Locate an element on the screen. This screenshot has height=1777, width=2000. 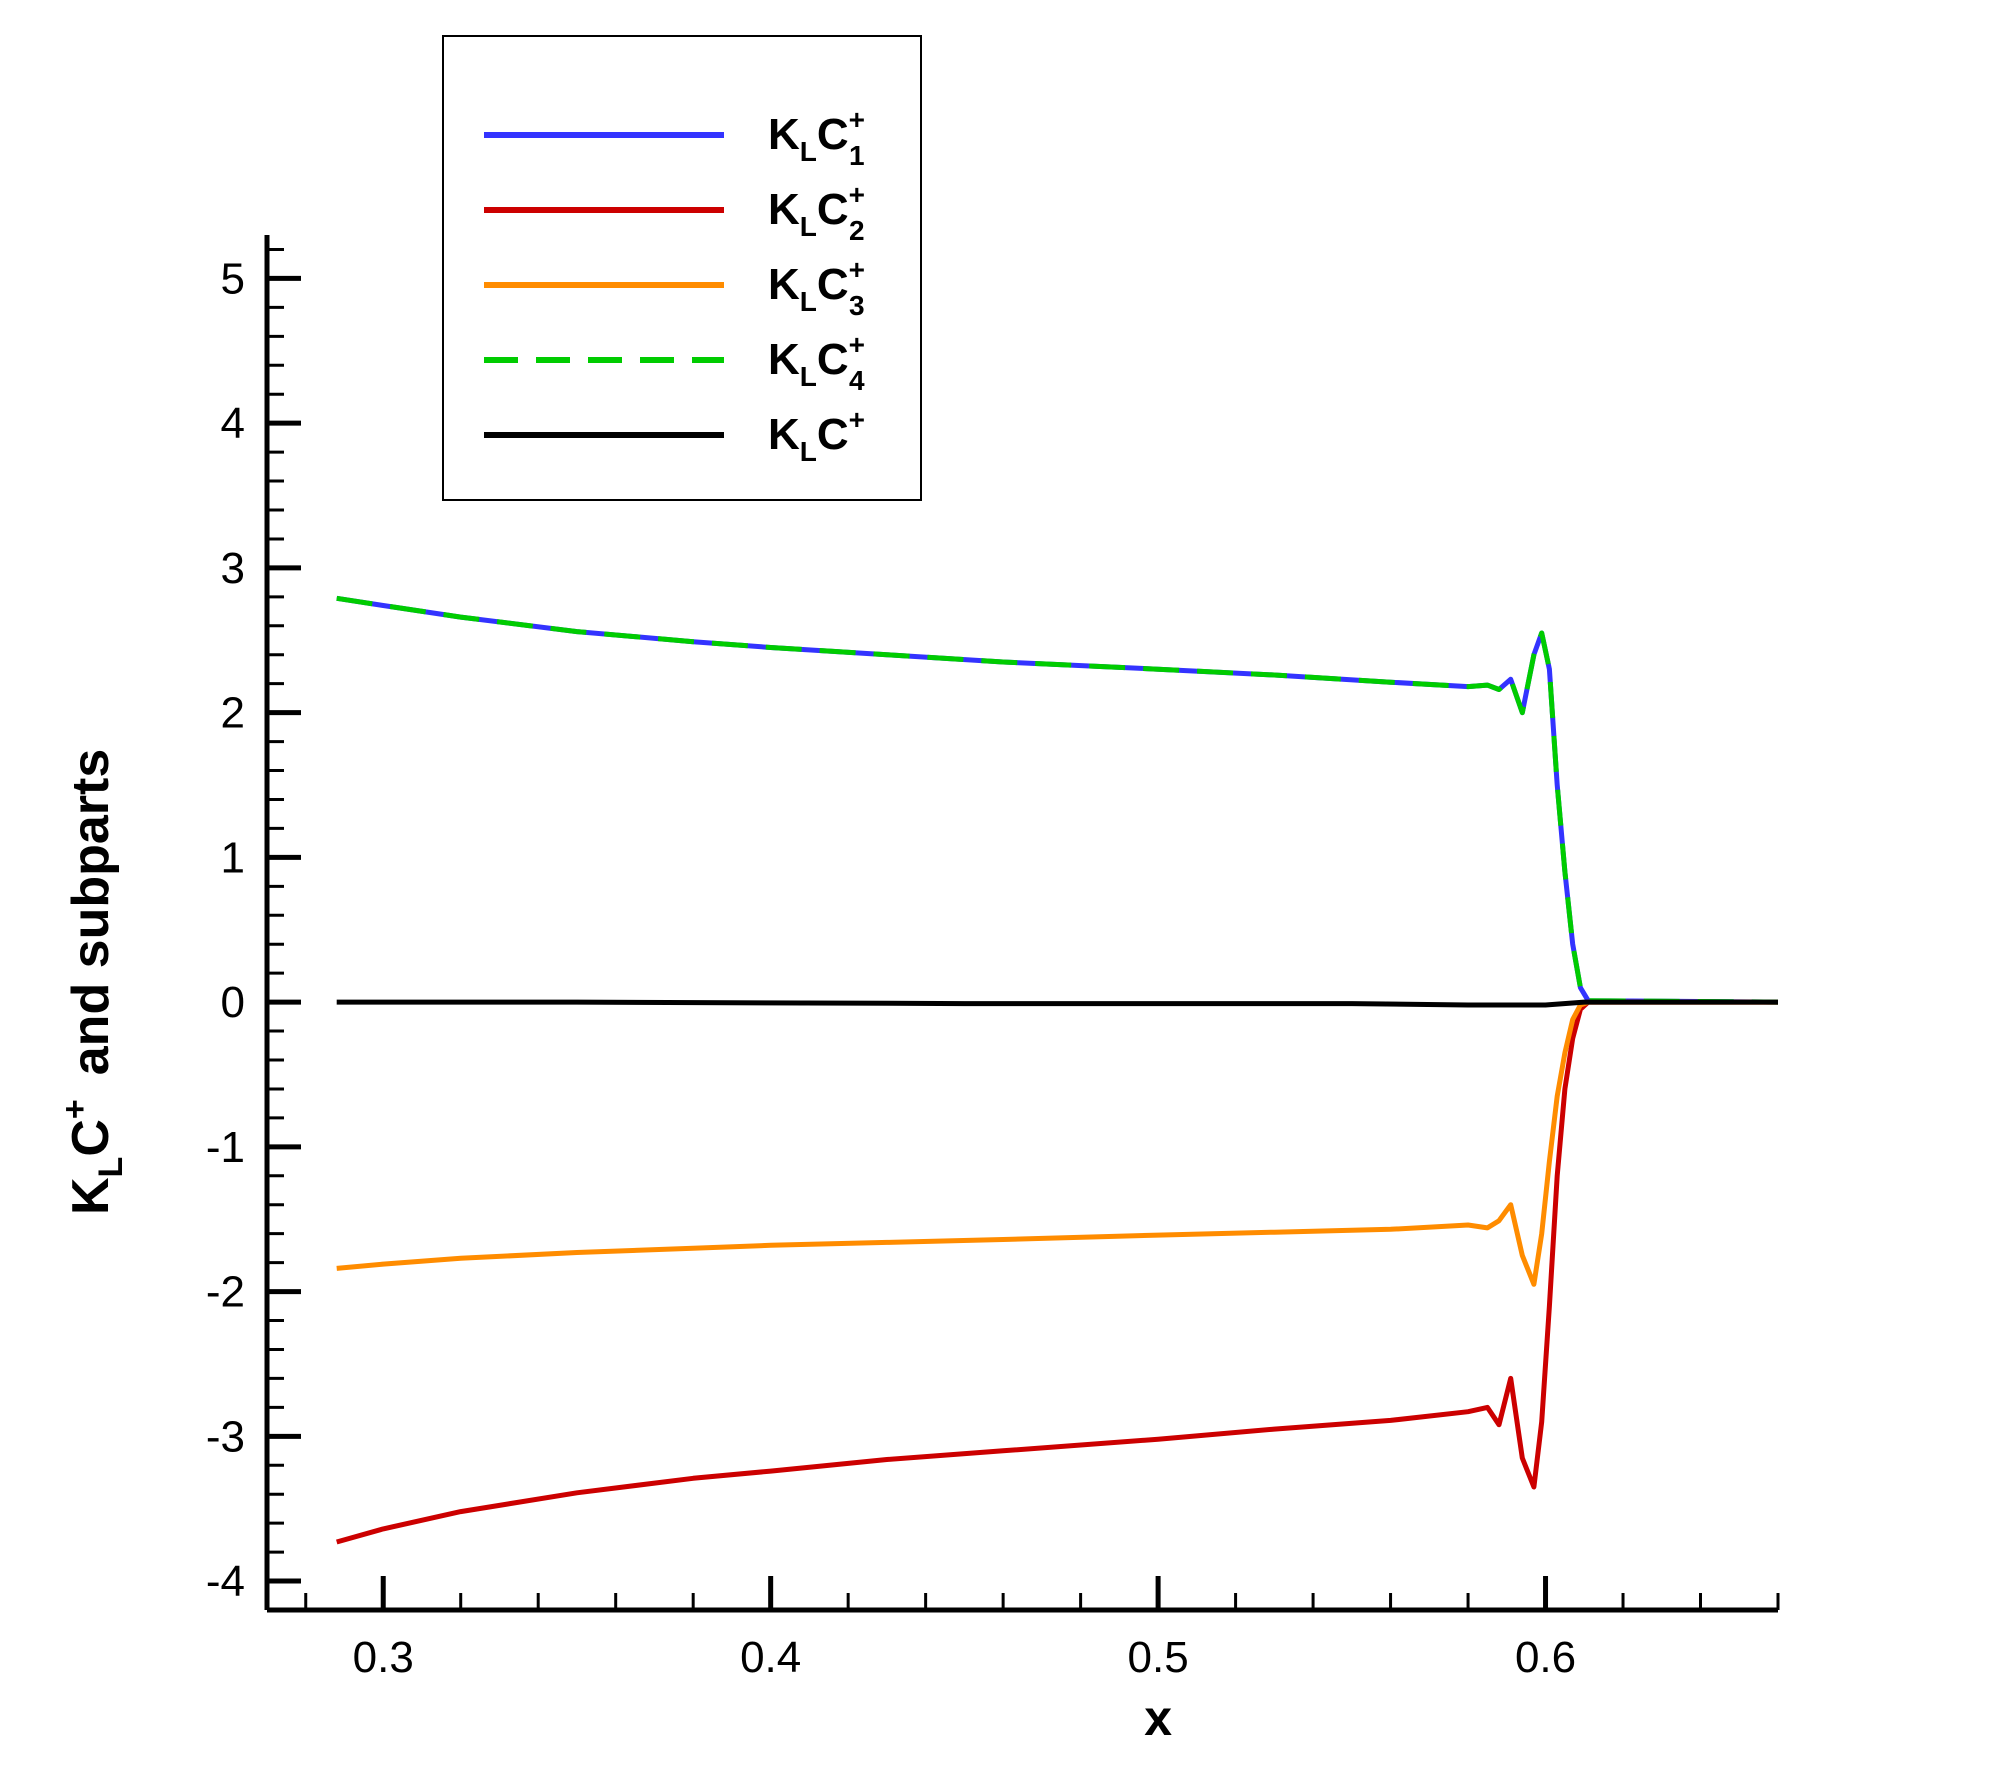
legend-label-1: KLC+ 1 is located at coordinates (816, 137).